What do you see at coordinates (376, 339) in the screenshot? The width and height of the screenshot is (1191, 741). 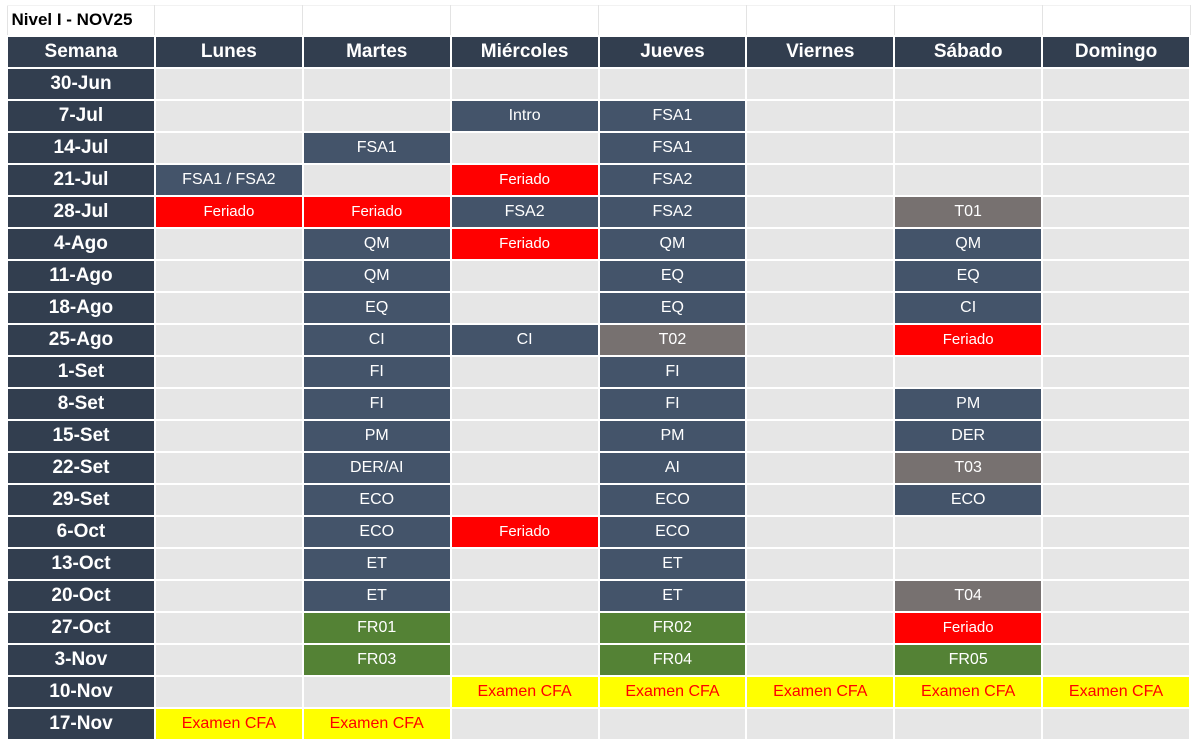 I see `schedule-cell-martes: CI` at bounding box center [376, 339].